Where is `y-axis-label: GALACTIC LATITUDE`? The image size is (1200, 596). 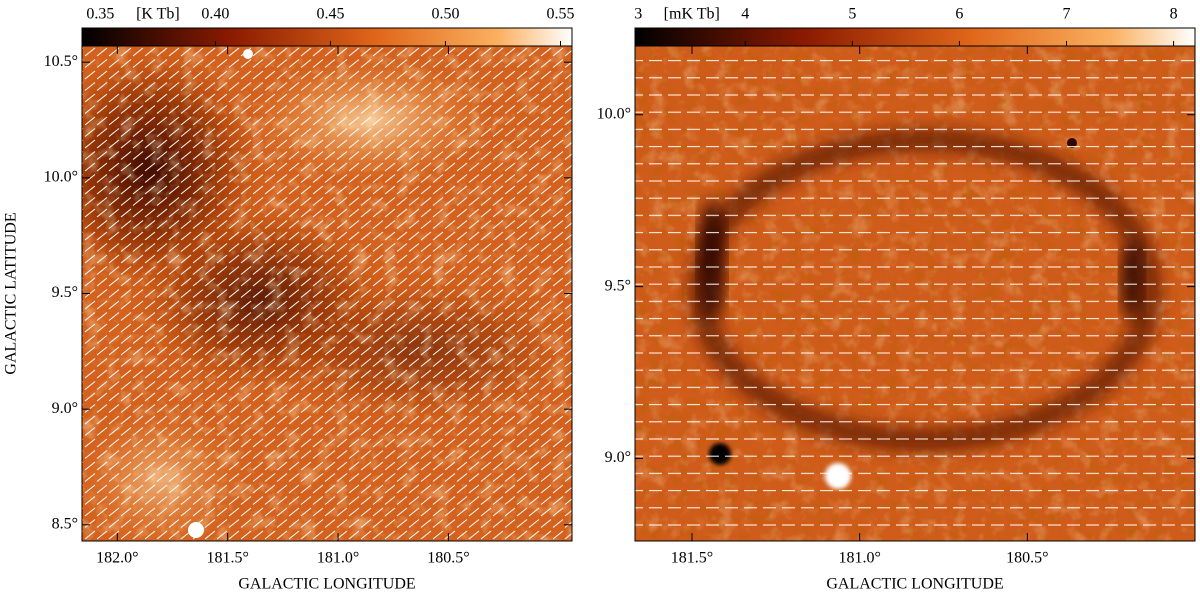
y-axis-label: GALACTIC LATITUDE is located at coordinates (11, 293).